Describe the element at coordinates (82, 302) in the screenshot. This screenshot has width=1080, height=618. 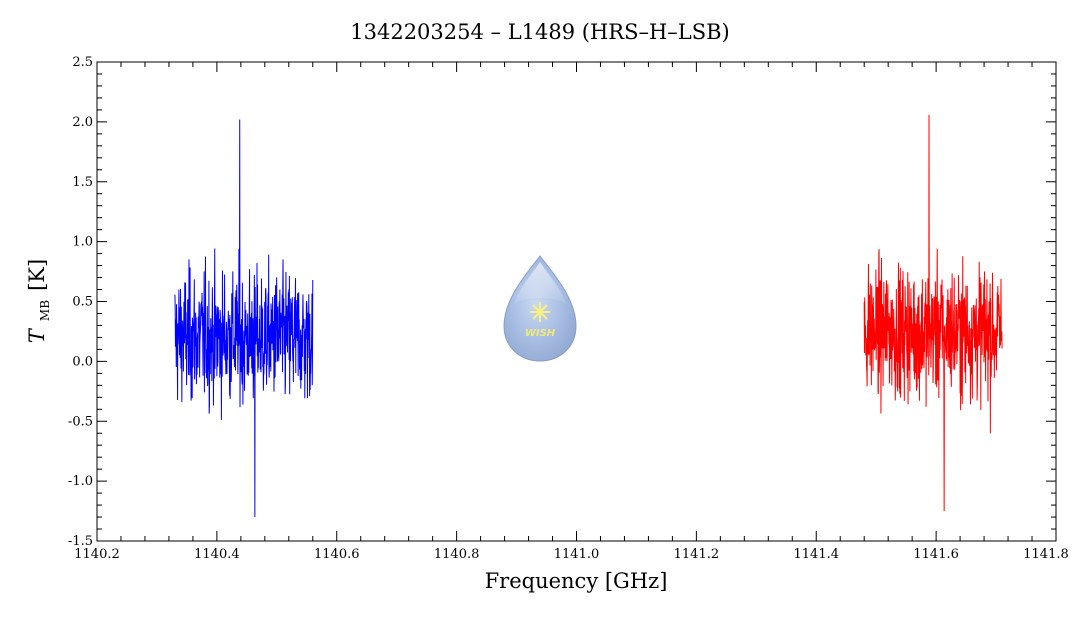
I see `y-tick-label: 0.5` at that location.